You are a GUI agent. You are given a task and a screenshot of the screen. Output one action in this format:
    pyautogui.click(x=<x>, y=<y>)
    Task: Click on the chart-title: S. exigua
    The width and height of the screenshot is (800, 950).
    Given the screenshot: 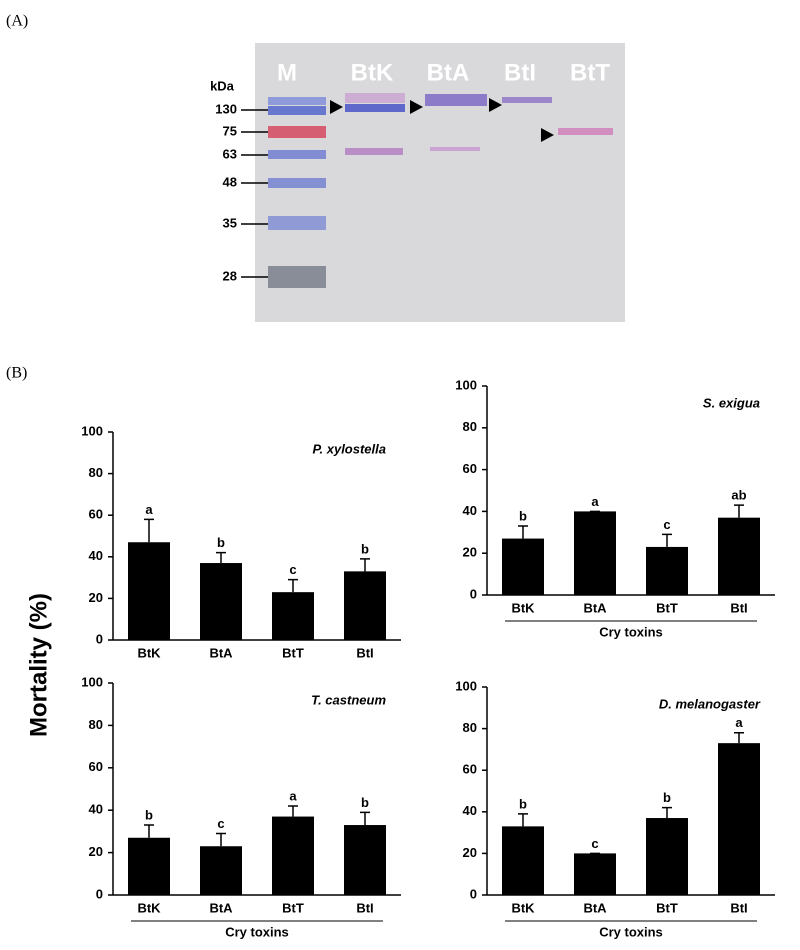 What is the action you would take?
    pyautogui.click(x=731, y=402)
    